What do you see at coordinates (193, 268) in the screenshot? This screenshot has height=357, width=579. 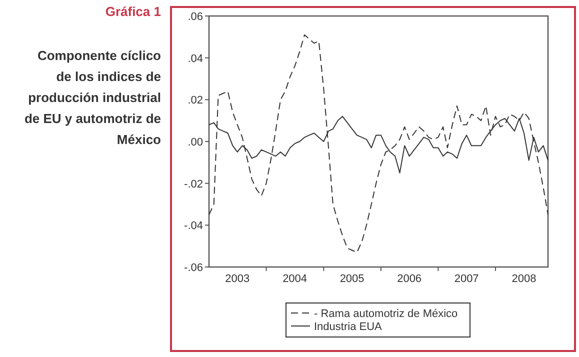 I see `y-tick-label: -.06` at bounding box center [193, 268].